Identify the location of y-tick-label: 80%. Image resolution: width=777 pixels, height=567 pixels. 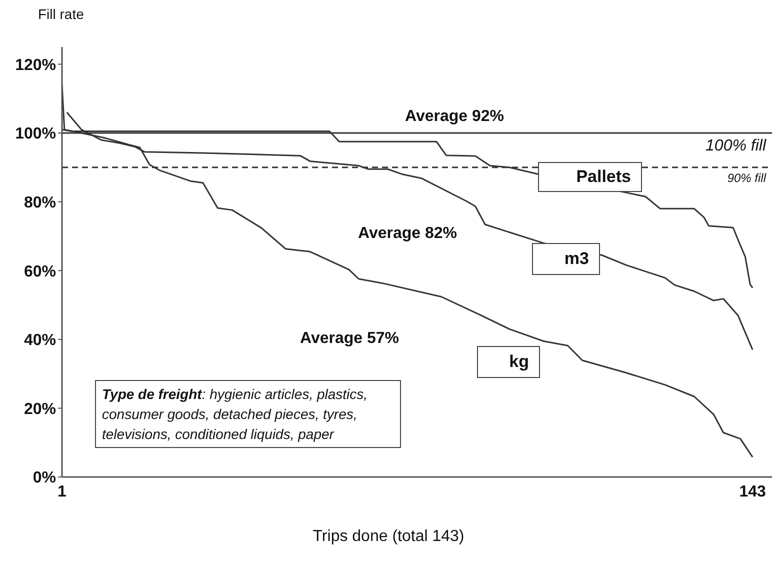
(40, 203).